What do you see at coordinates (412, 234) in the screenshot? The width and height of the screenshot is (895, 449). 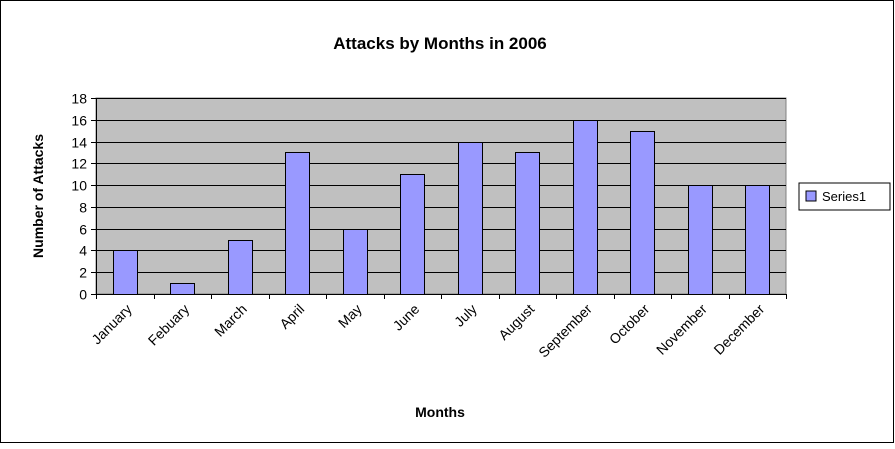 I see `bar-june` at bounding box center [412, 234].